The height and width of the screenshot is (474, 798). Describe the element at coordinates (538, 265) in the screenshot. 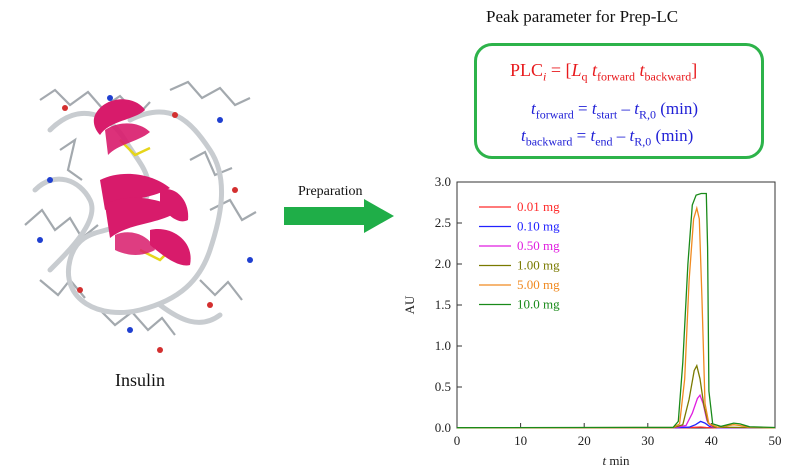

I see `legend-label-4: 1.00 mg` at that location.